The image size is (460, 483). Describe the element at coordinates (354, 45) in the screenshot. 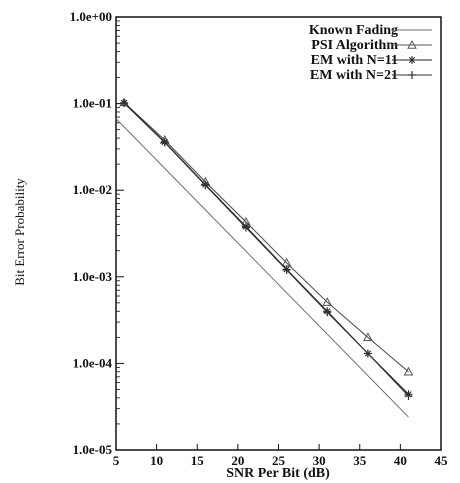

I see `legend-label: PSI Algorithm` at that location.